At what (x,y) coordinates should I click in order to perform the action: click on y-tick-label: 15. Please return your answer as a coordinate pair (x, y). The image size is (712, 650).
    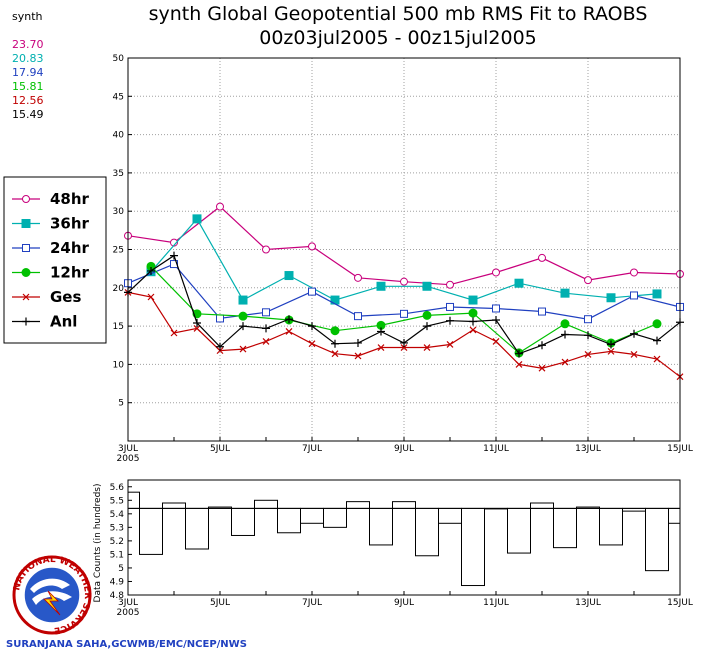
    Looking at the image, I should click on (118, 327).